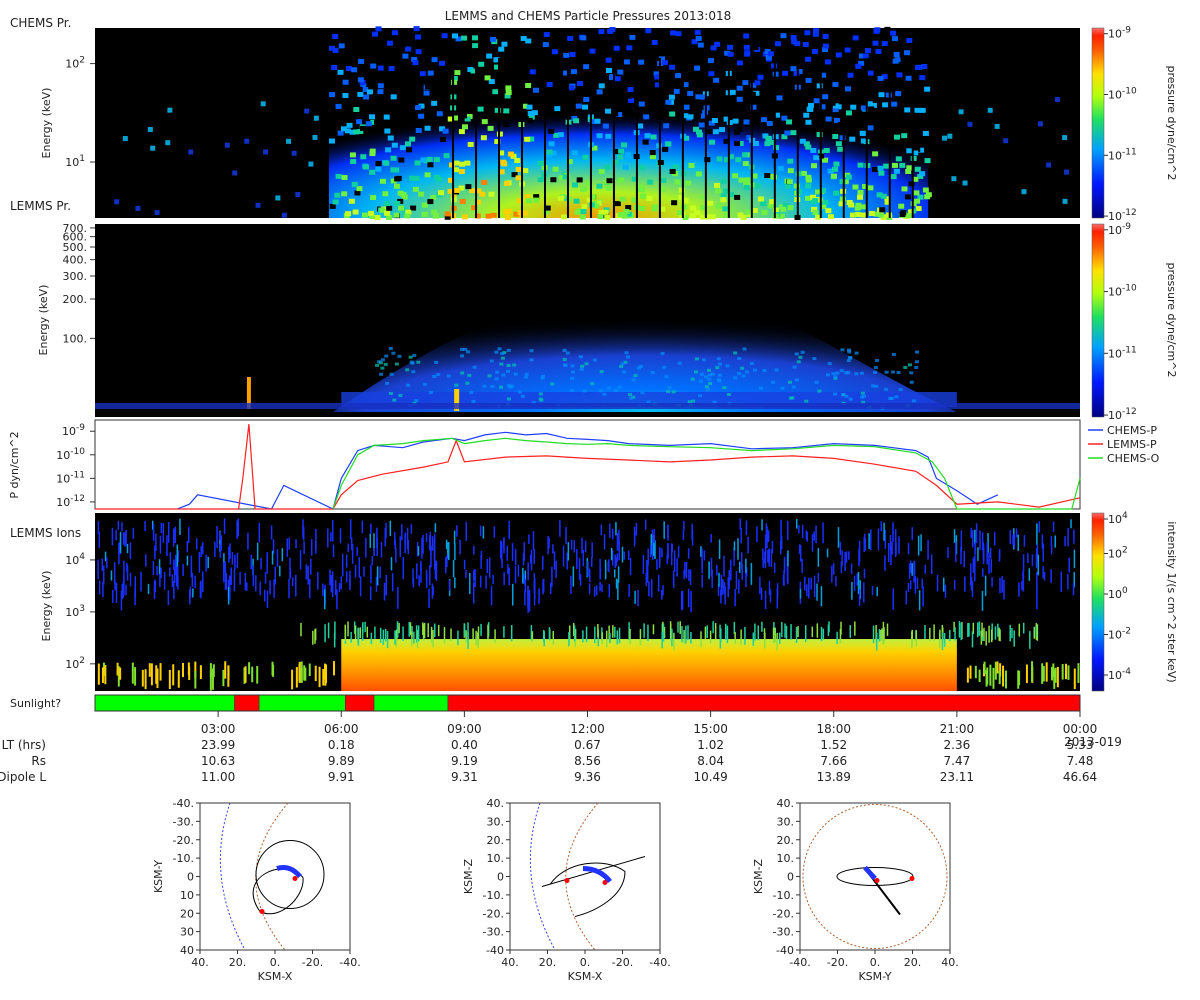 This screenshot has height=1000, width=1200. What do you see at coordinates (63, 502) in the screenshot?
I see `pressure-ytick-label-base: 10` at bounding box center [63, 502].